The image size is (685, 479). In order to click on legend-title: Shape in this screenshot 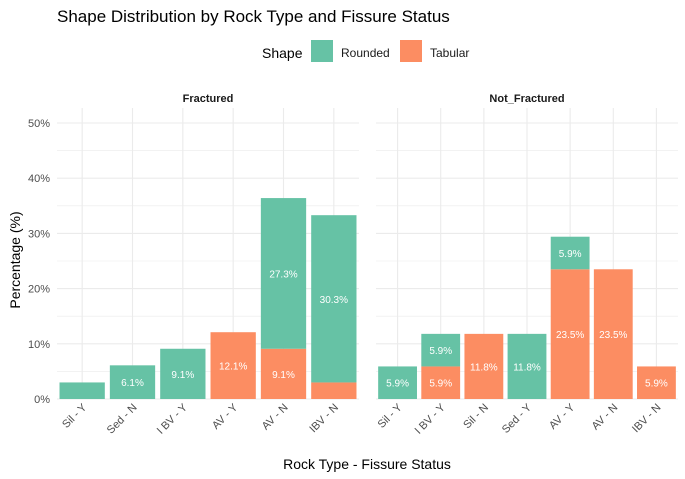, I will do `click(282, 53)`.